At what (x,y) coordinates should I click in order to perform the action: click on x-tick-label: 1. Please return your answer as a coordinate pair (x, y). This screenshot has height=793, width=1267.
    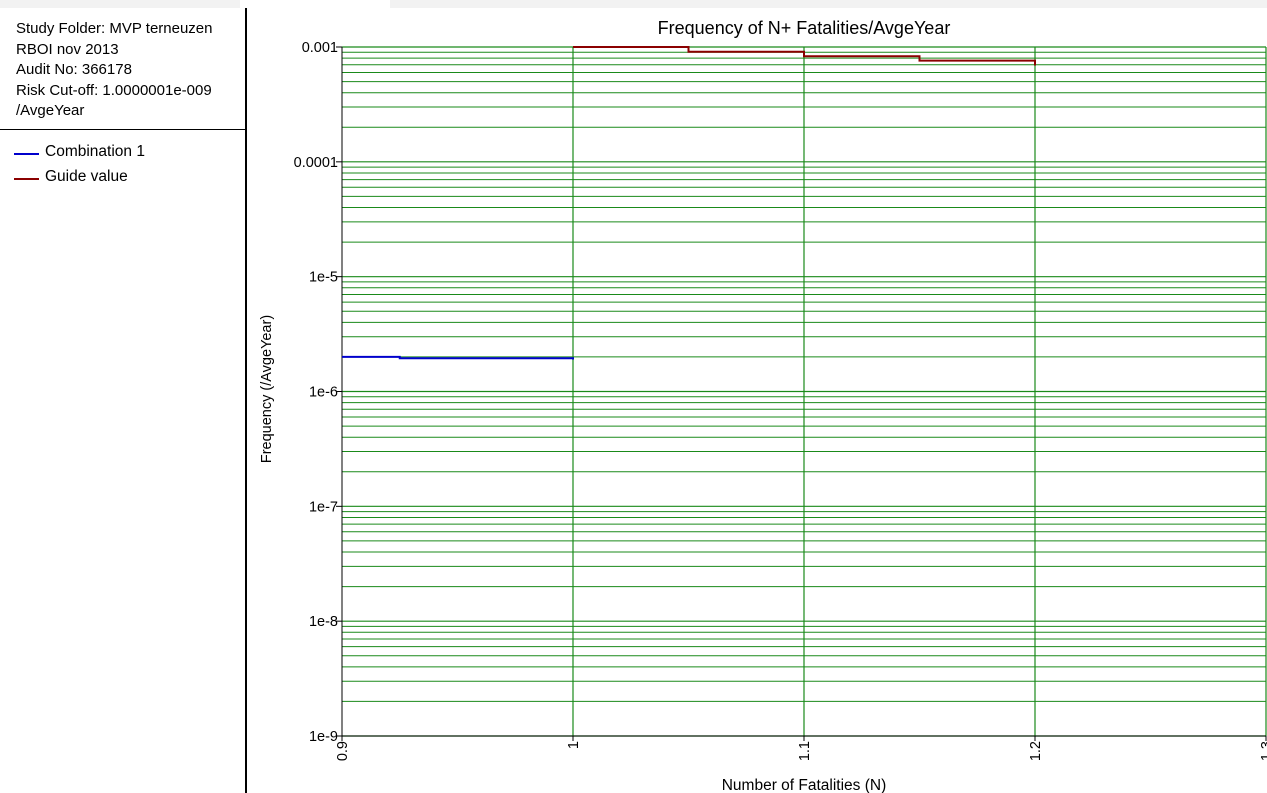
    Looking at the image, I should click on (574, 745).